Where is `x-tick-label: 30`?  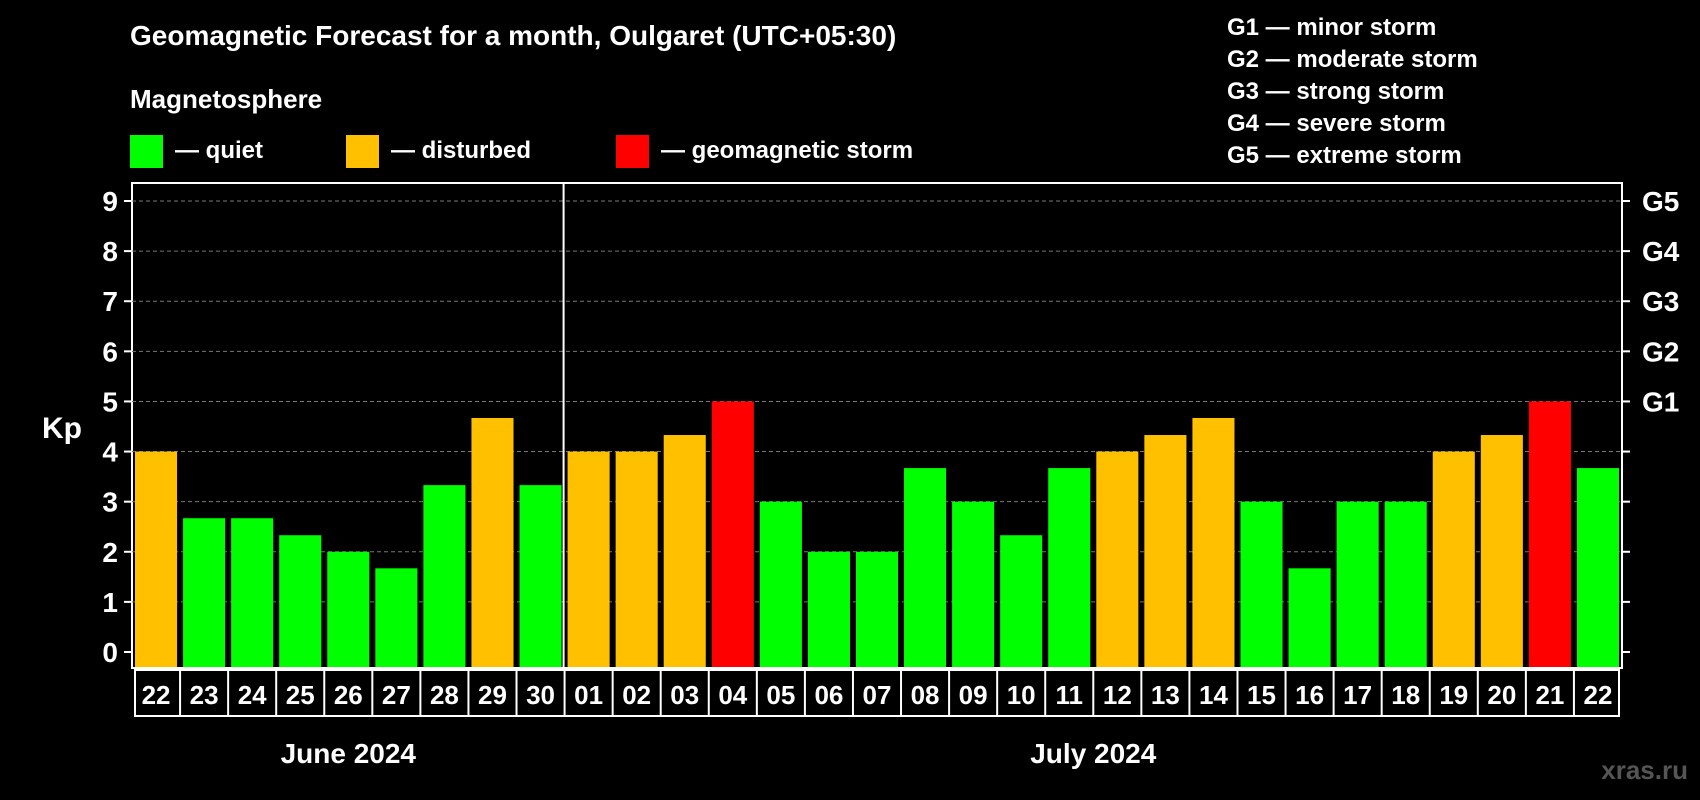
x-tick-label: 30 is located at coordinates (540, 695).